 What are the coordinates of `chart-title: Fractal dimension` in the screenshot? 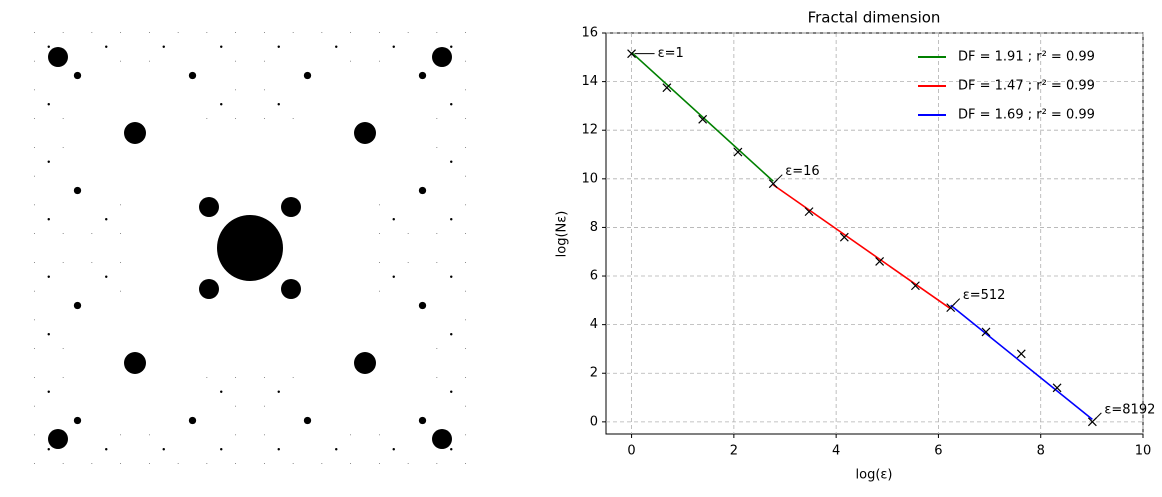 It's located at (874, 18).